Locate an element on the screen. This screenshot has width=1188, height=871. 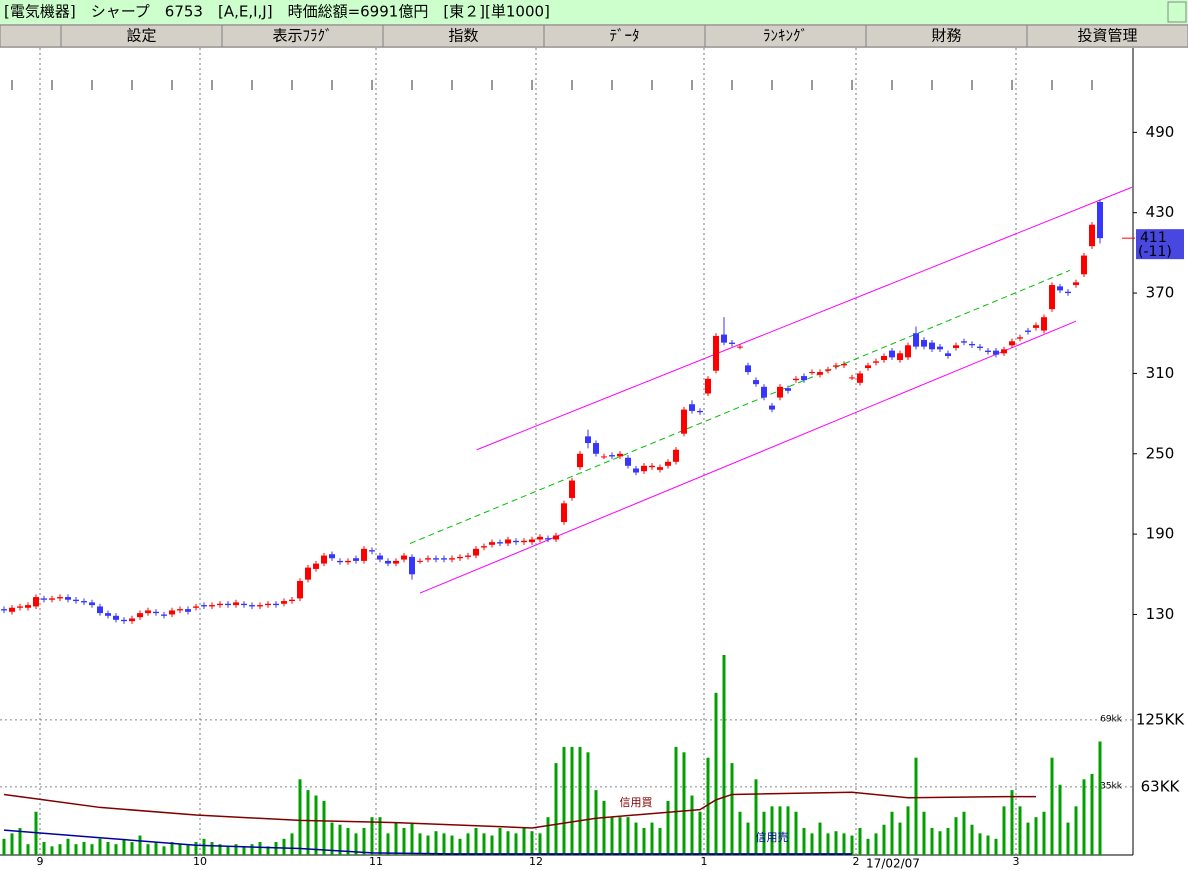
last-price-box is located at coordinates (1160, 244).